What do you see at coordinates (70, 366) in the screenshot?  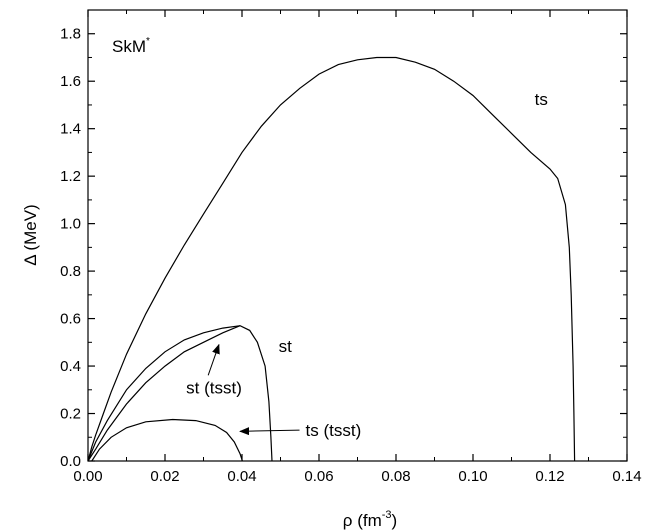 I see `y-tick-label: 0.4` at bounding box center [70, 366].